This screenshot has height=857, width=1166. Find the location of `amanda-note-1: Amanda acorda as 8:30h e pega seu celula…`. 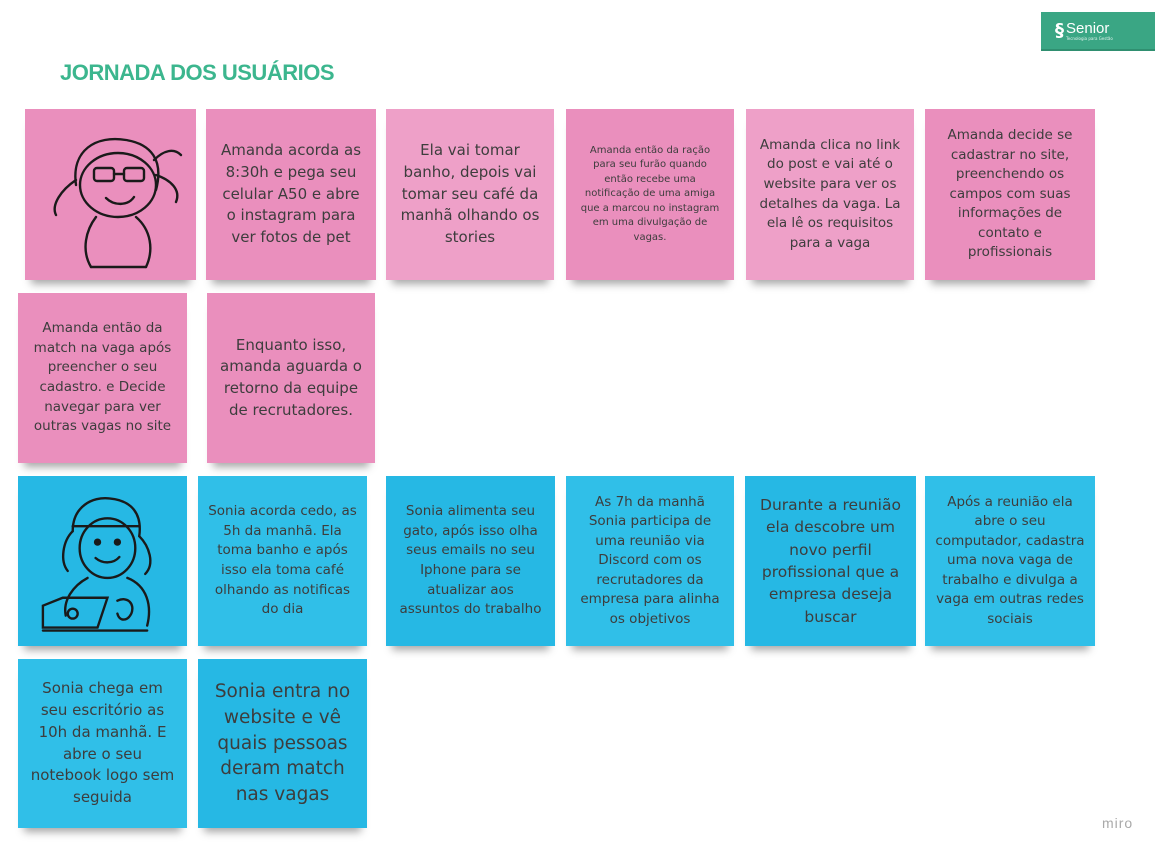

amanda-note-1: Amanda acorda as 8:30h e pega seu celula… is located at coordinates (291, 194).